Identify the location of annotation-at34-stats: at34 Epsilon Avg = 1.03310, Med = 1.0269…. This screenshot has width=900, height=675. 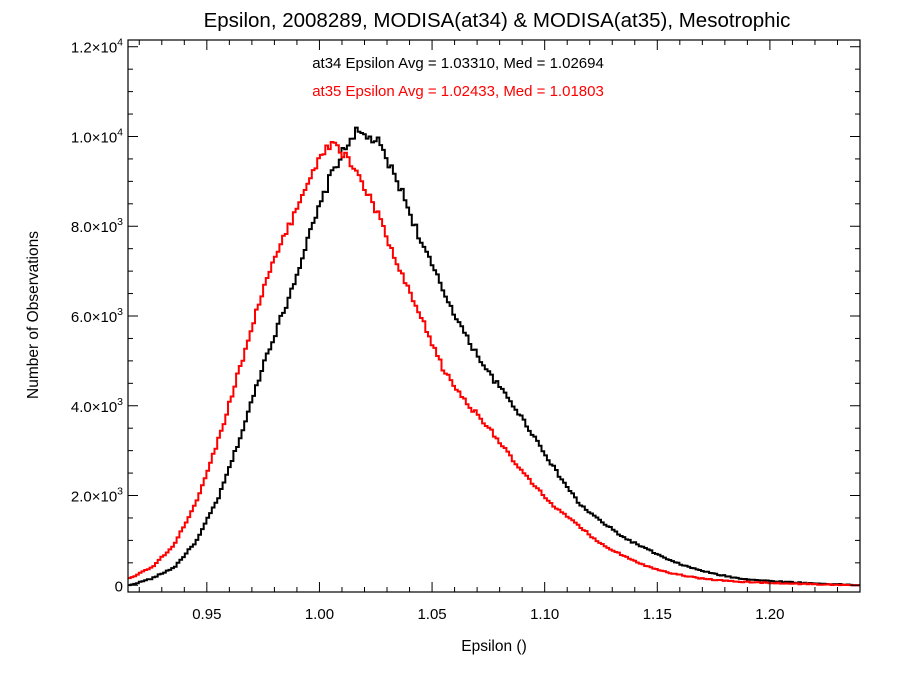
(458, 63).